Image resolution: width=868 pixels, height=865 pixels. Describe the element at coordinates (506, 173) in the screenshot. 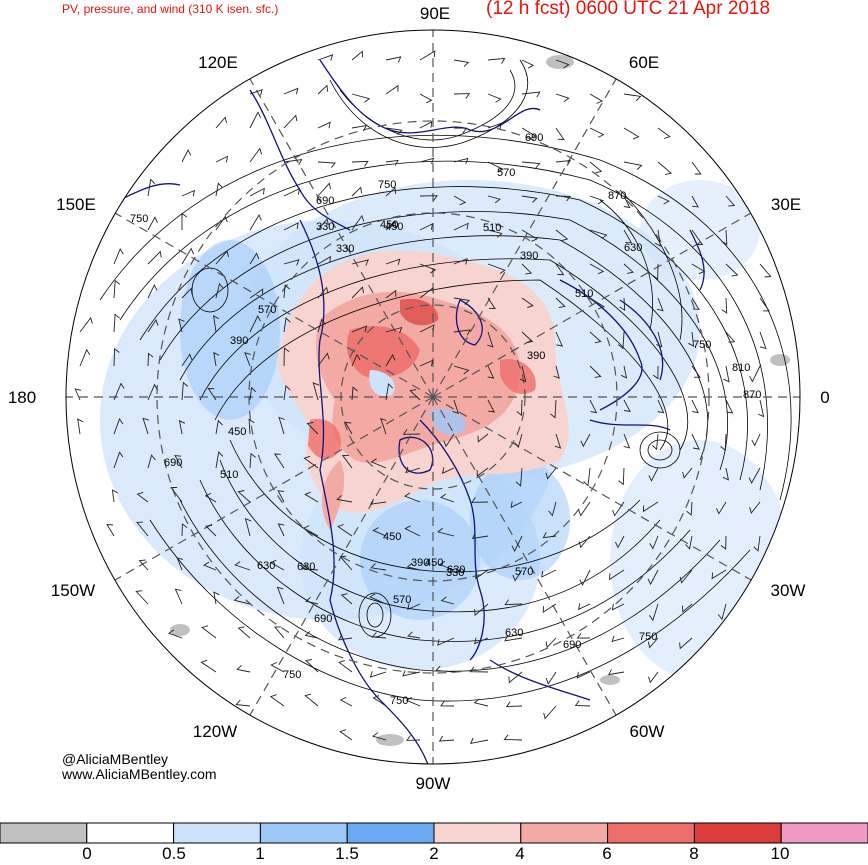

I see `contour-label: 570` at that location.